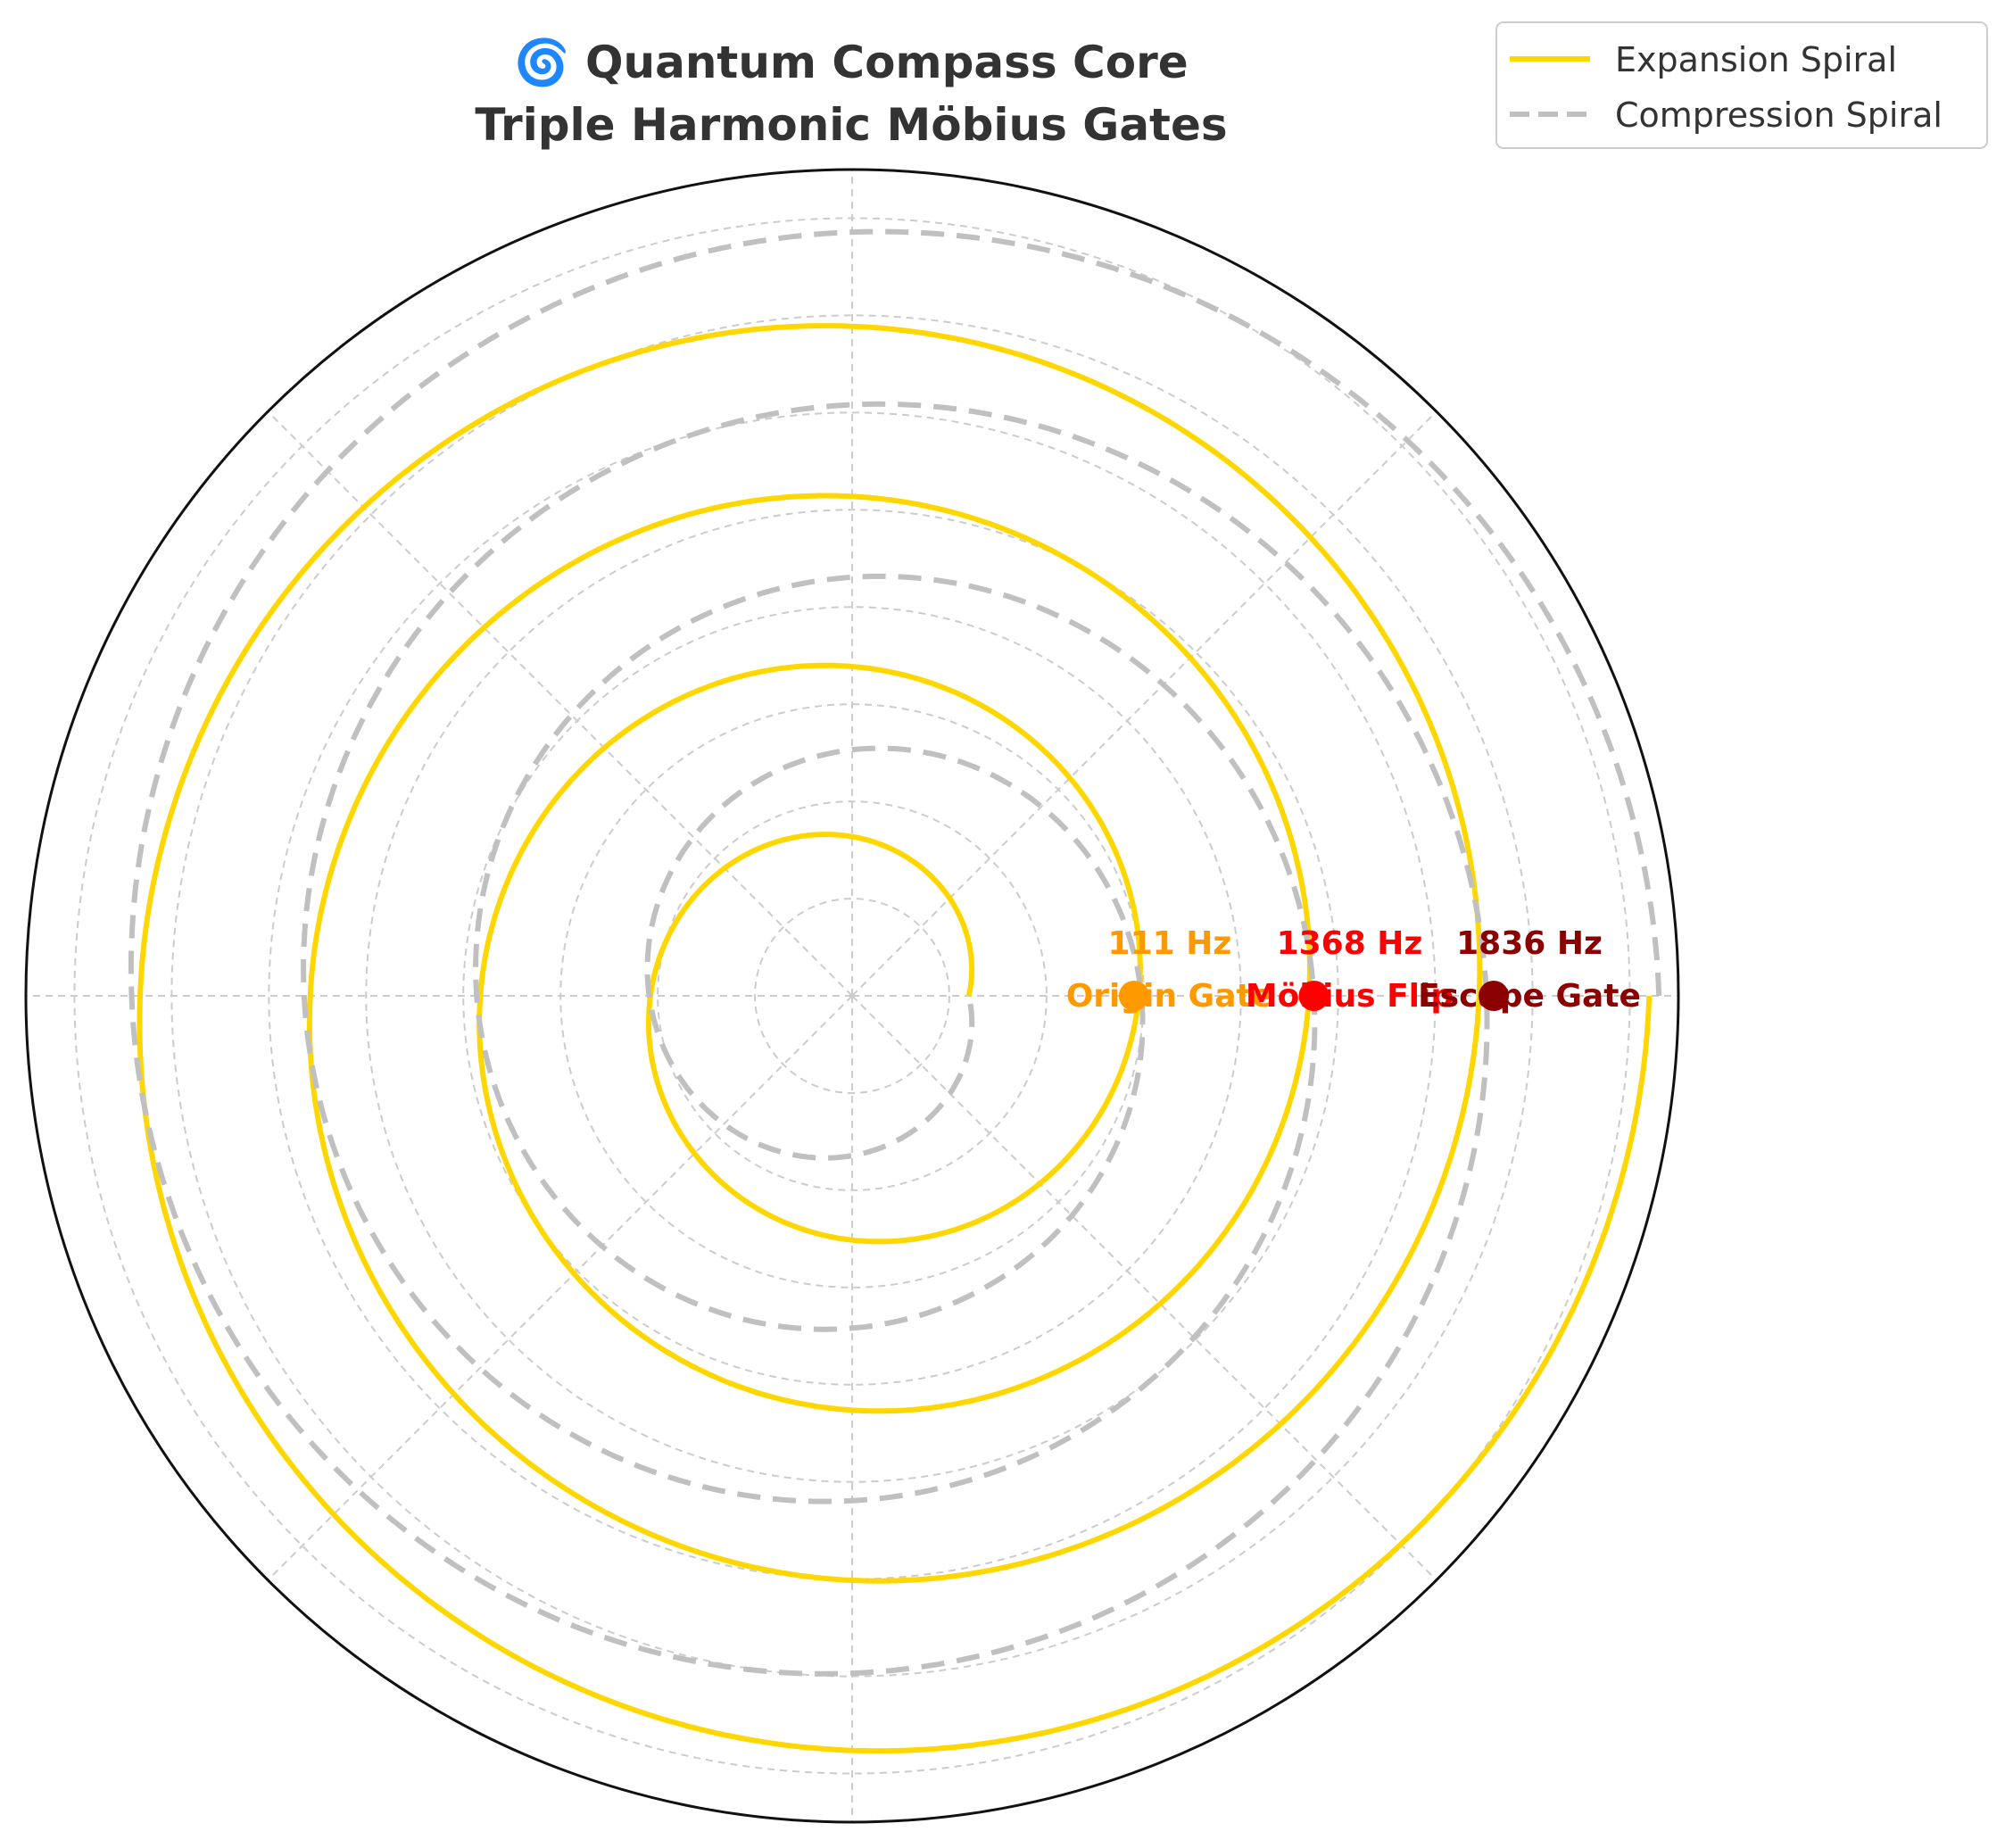 This screenshot has height=1848, width=2013. Describe the element at coordinates (1494, 996) in the screenshot. I see `escape-gate-marker` at that location.